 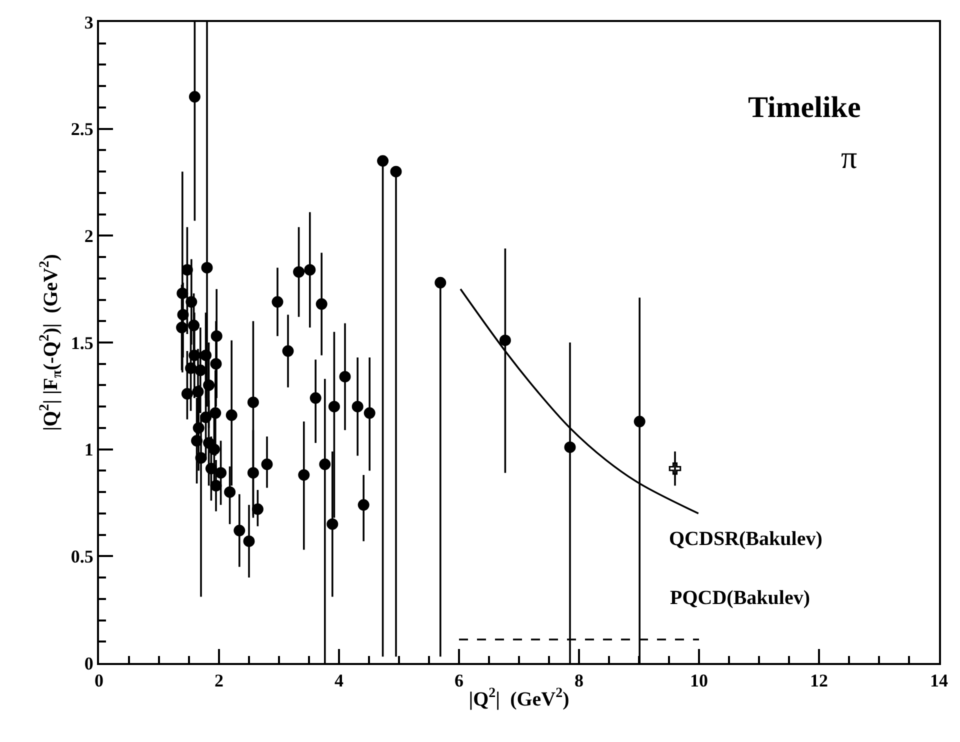 What do you see at coordinates (819, 680) in the screenshot?
I see `x-tick-label: 12` at bounding box center [819, 680].